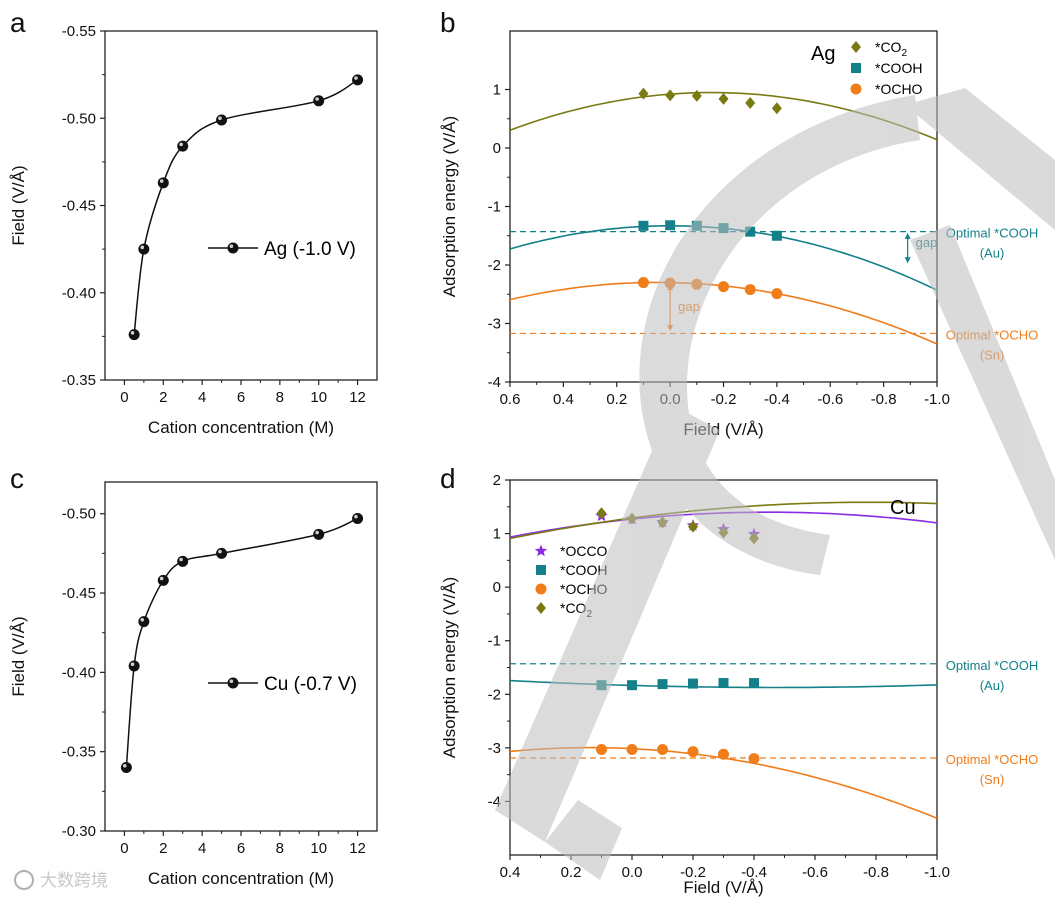 Image resolution: width=1055 pixels, height=898 pixels. I want to click on y-tick-label: -3, so click(494, 748).